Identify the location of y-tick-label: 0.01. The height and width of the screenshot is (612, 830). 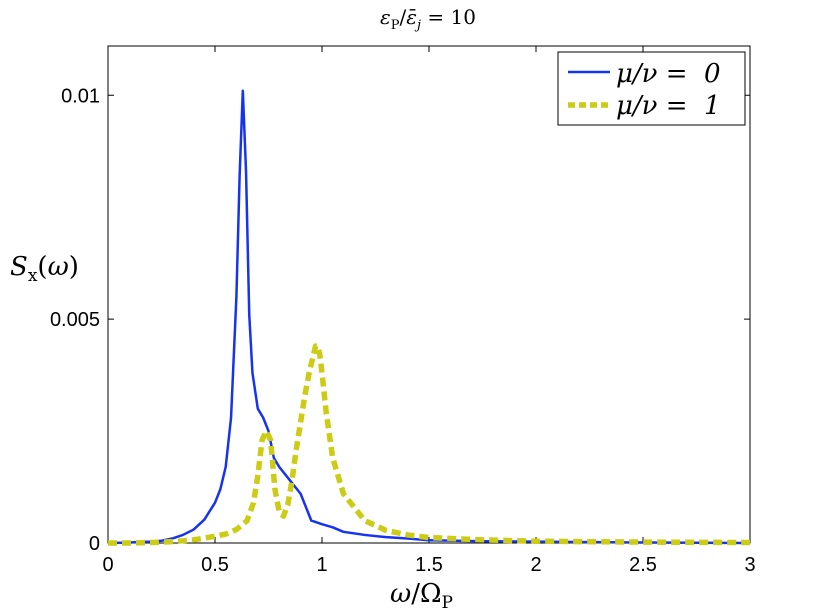
(80, 96).